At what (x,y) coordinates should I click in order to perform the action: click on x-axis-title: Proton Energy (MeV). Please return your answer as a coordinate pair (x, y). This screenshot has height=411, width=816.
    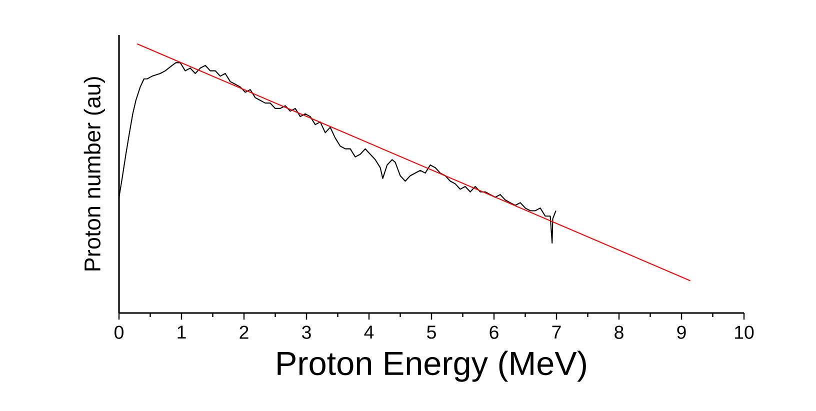
    Looking at the image, I should click on (432, 366).